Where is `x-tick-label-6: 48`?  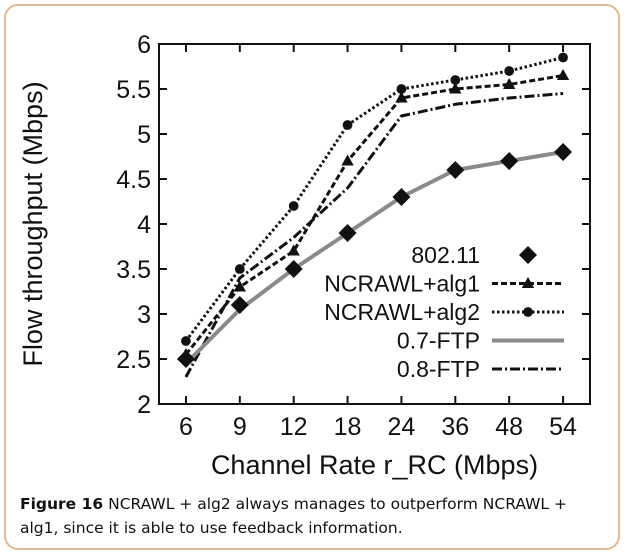
x-tick-label-6: 48 is located at coordinates (509, 427).